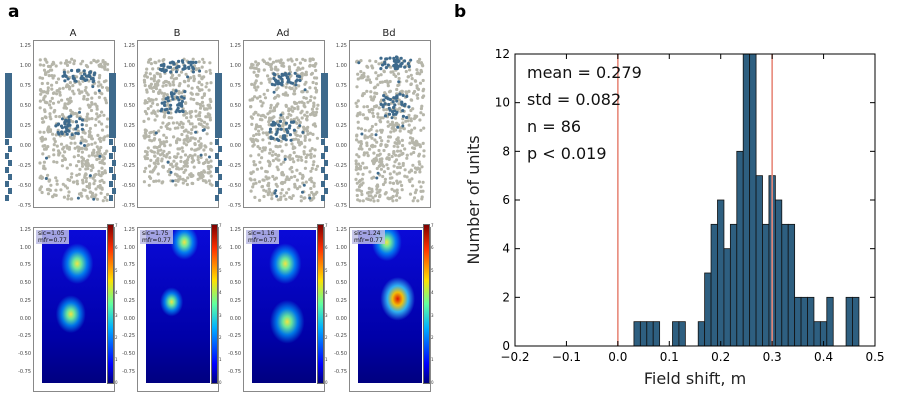 This screenshot has width=905, height=415. What do you see at coordinates (25, 126) in the screenshot?
I see `y-tick-label: 0.25` at bounding box center [25, 126].